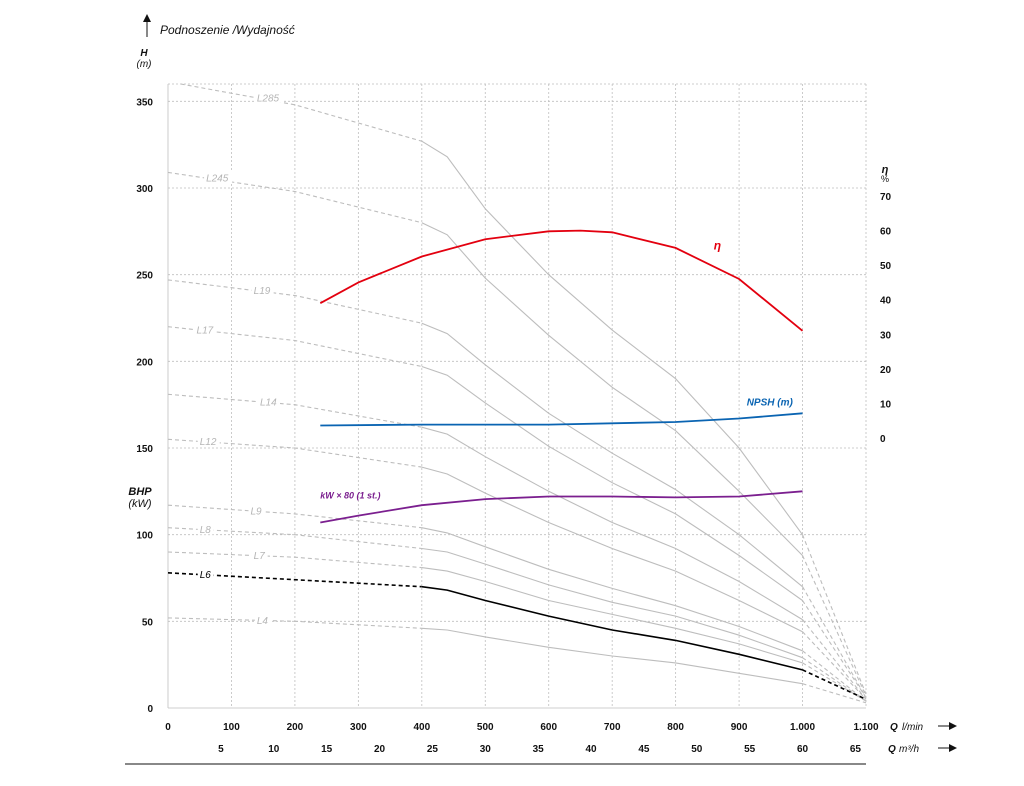 The image size is (1024, 786). Describe the element at coordinates (421, 727) in the screenshot. I see `x-tick-label: 400` at that location.